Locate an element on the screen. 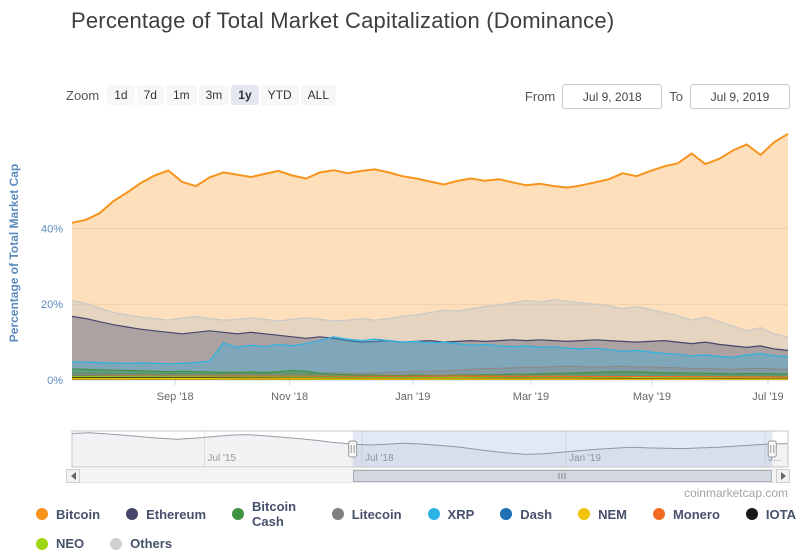  legend-item-bitcoin: Bitcoin is located at coordinates (68, 514).